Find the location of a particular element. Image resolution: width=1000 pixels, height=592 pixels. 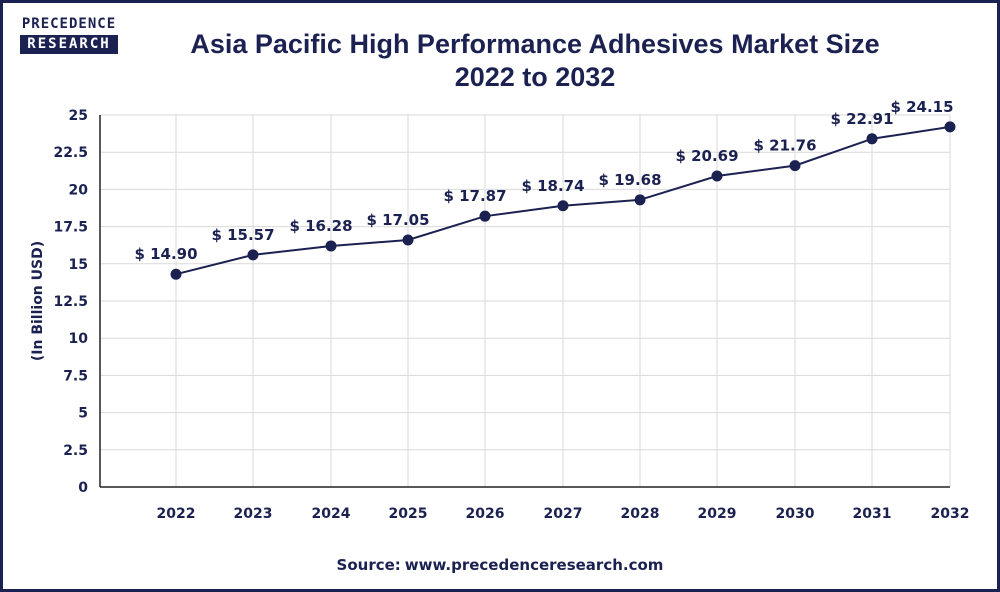

data-label: $ 16.28 is located at coordinates (320, 226).